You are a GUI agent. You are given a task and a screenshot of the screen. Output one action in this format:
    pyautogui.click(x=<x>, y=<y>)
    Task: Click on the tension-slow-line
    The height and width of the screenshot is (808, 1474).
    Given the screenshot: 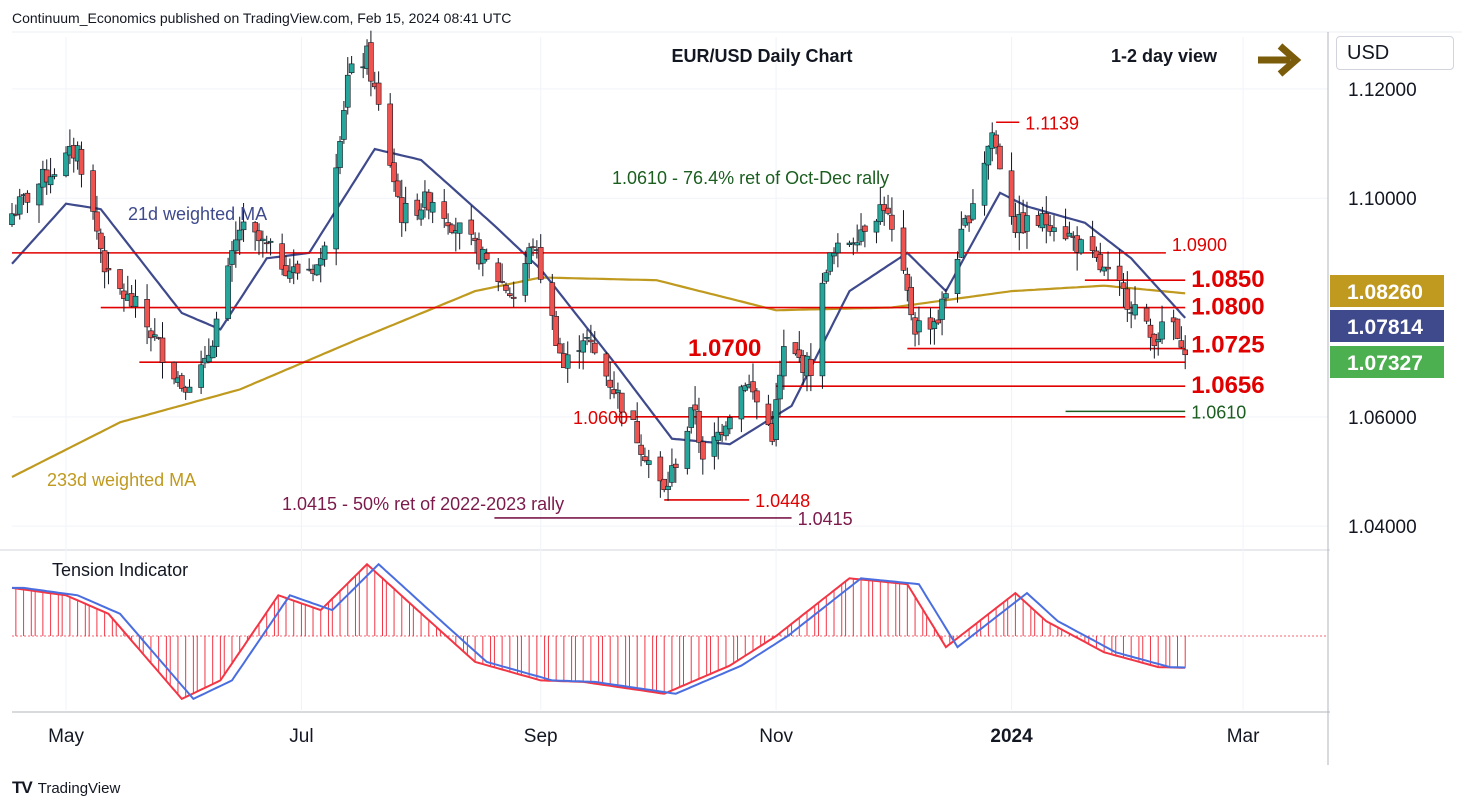 What is the action you would take?
    pyautogui.click(x=599, y=631)
    